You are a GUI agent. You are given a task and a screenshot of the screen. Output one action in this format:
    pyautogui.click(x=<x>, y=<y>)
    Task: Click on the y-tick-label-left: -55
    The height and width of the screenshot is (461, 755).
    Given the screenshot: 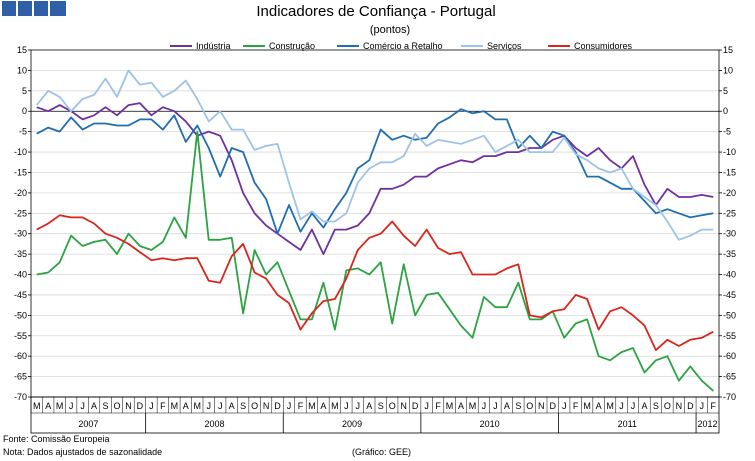 What is the action you would take?
    pyautogui.click(x=20, y=336)
    